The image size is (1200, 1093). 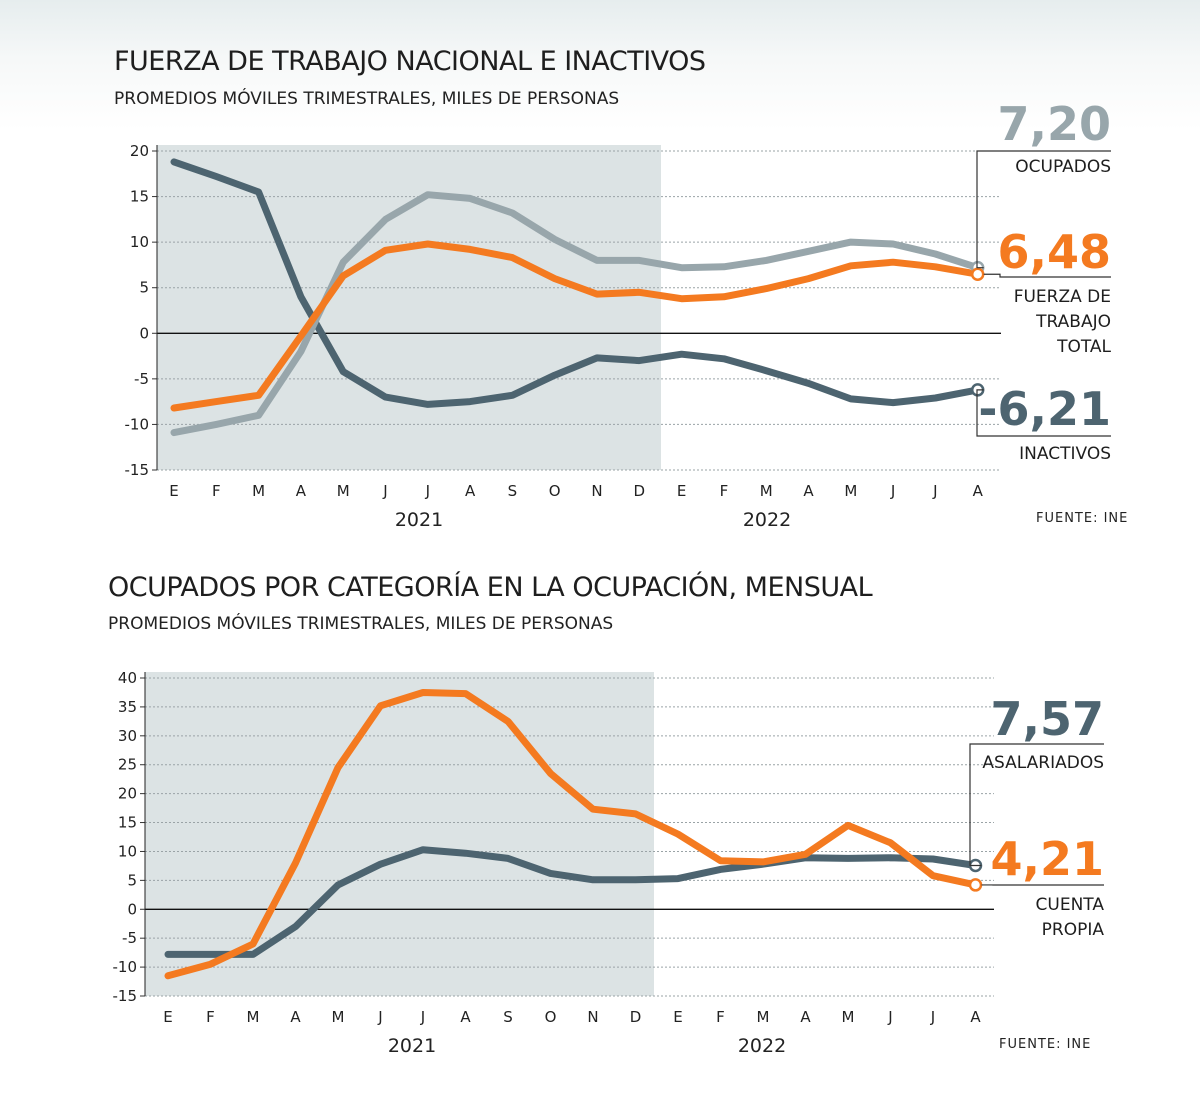 I want to click on callout-value: 6,48, so click(x=1055, y=252).